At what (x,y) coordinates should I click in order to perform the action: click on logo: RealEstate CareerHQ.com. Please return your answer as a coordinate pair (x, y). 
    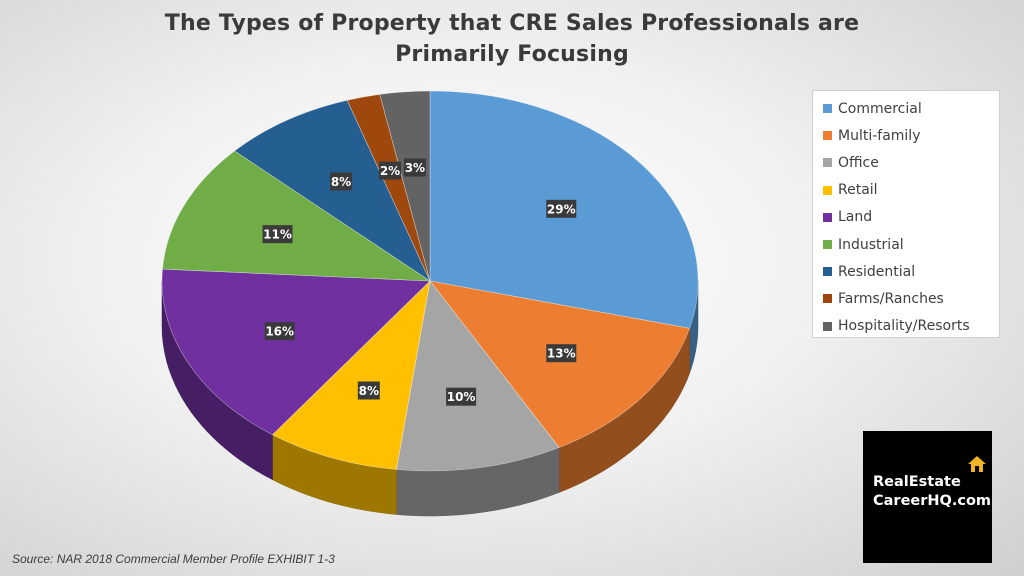
    Looking at the image, I should click on (927, 497).